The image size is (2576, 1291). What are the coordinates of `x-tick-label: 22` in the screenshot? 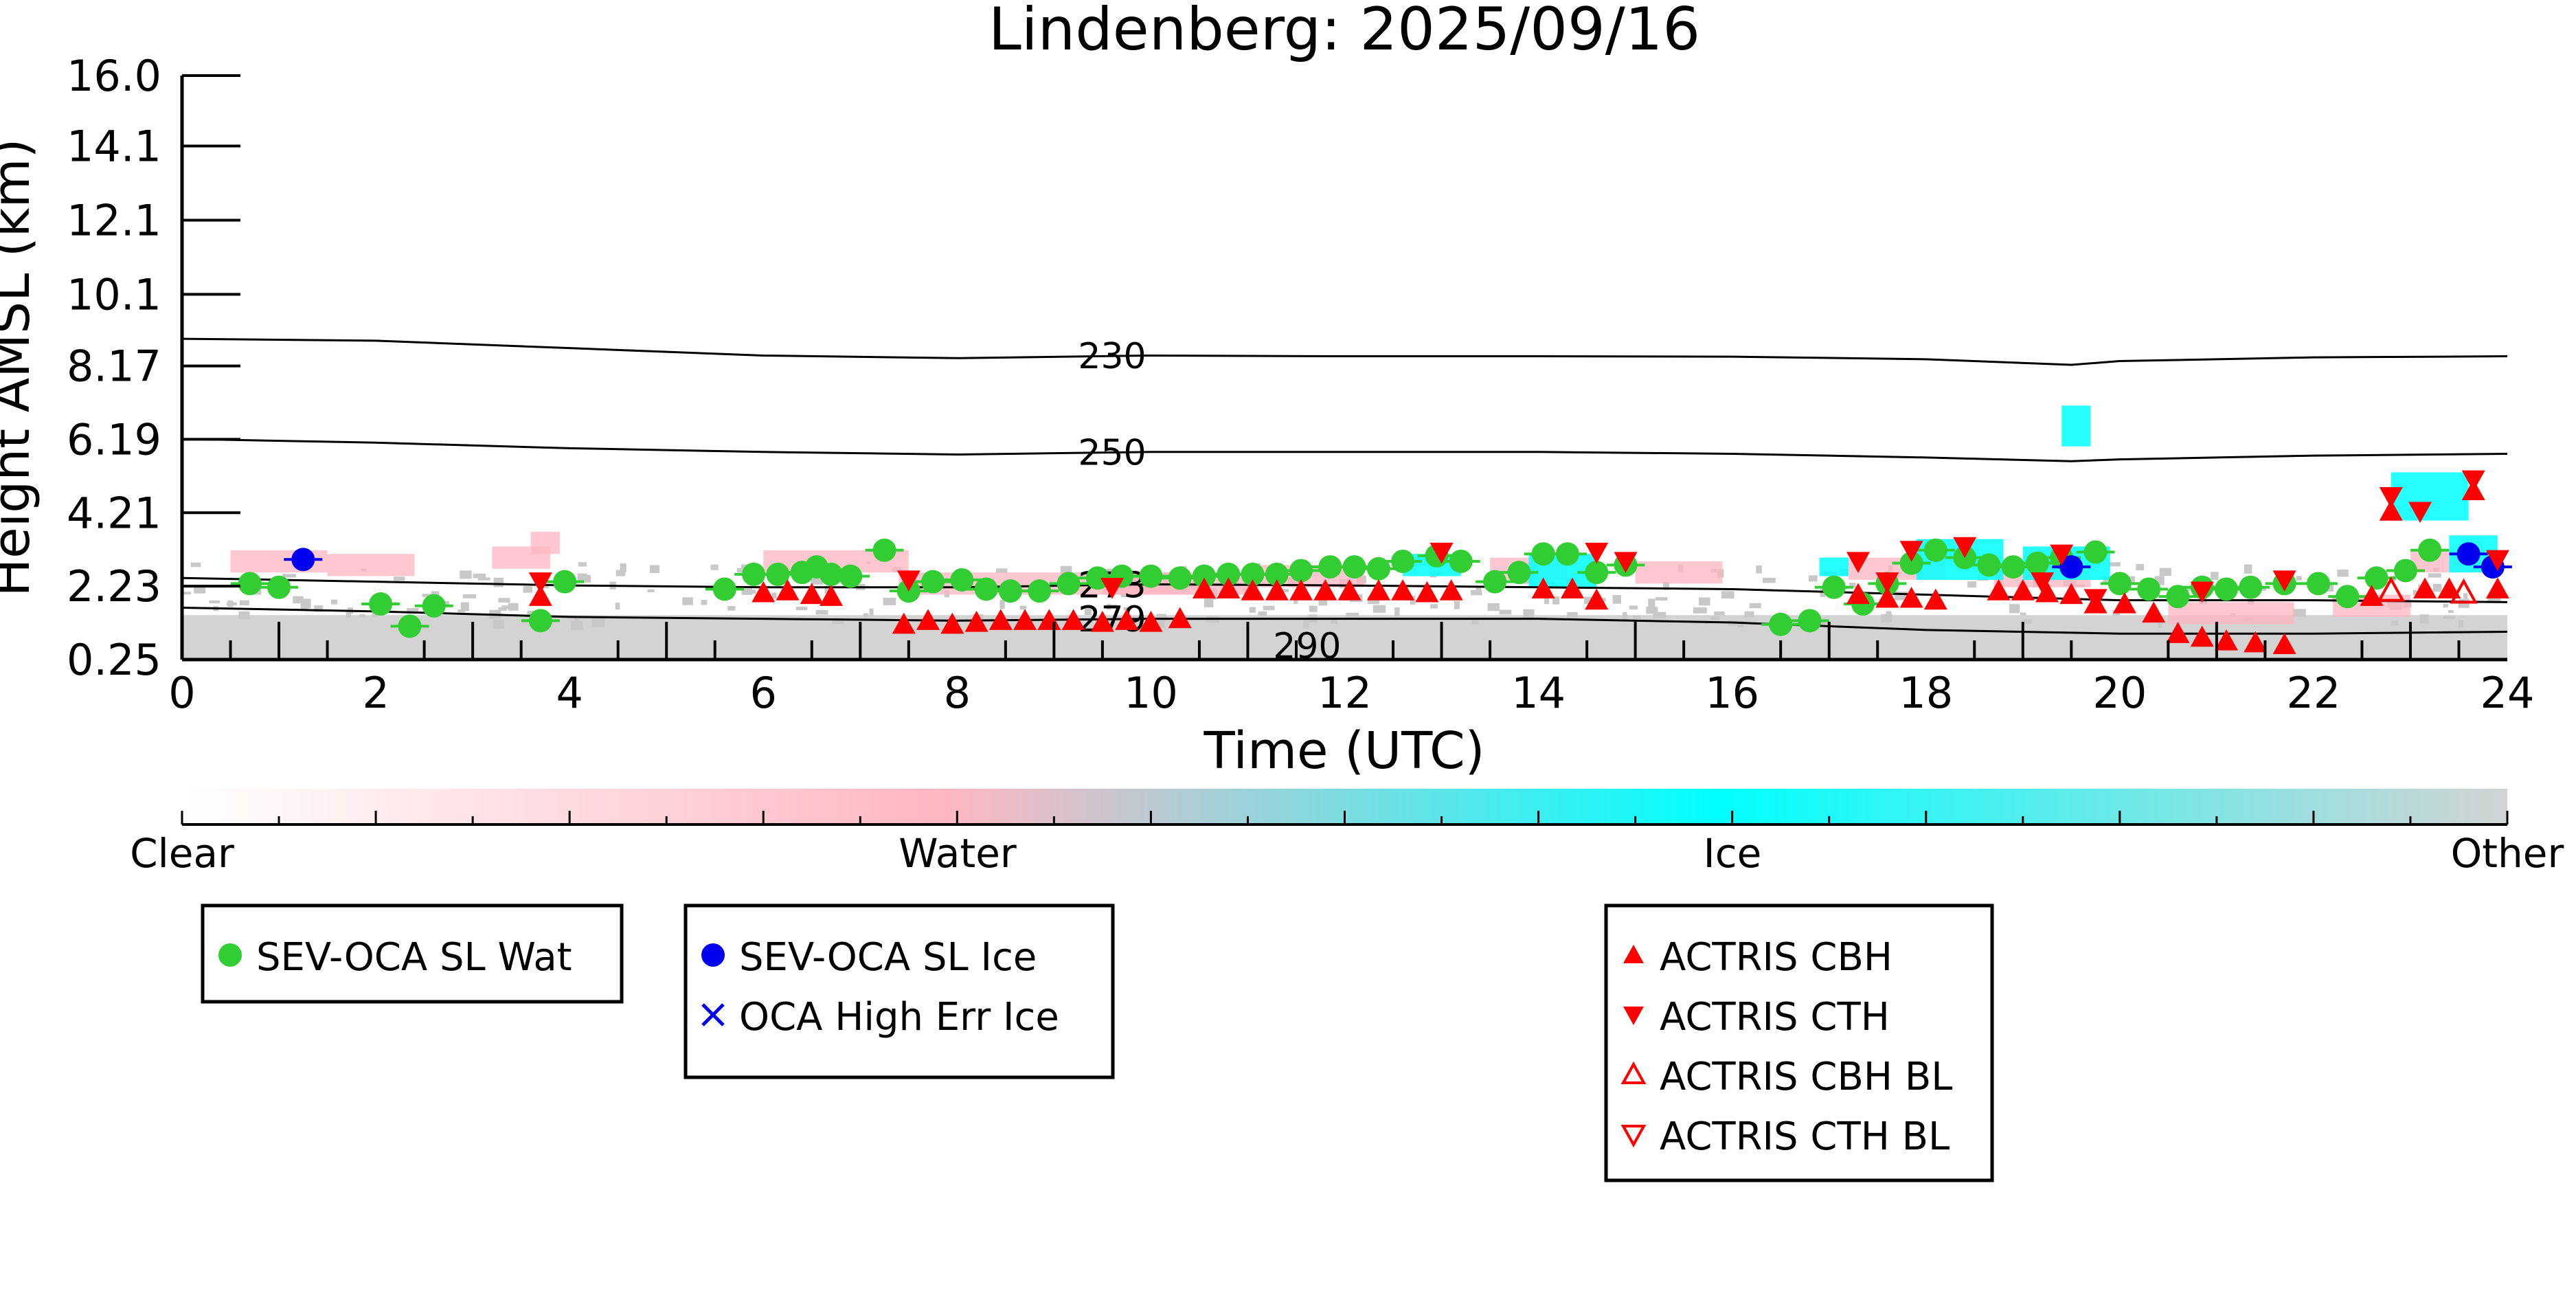 It's located at (2313, 693).